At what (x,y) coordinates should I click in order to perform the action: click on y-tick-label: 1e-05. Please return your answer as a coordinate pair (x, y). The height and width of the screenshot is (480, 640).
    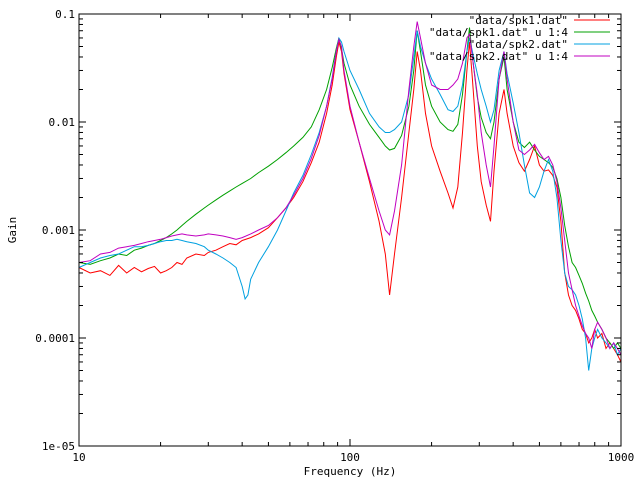
    Looking at the image, I should click on (58, 446).